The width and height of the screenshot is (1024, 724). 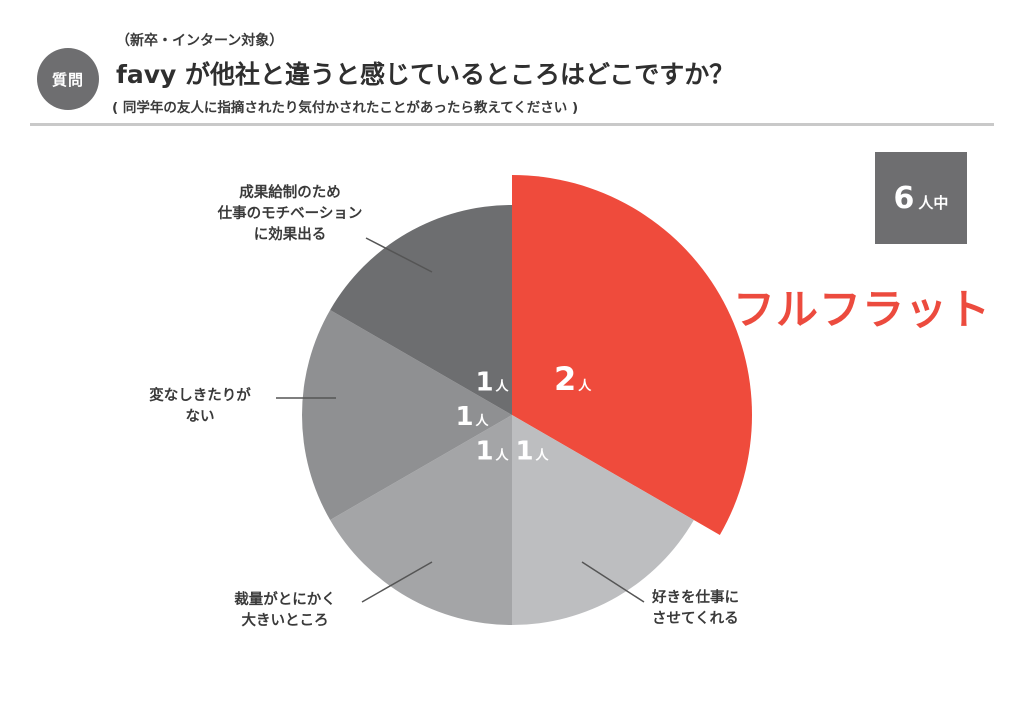 I want to click on leader-line-seikakyu, so click(x=399, y=255).